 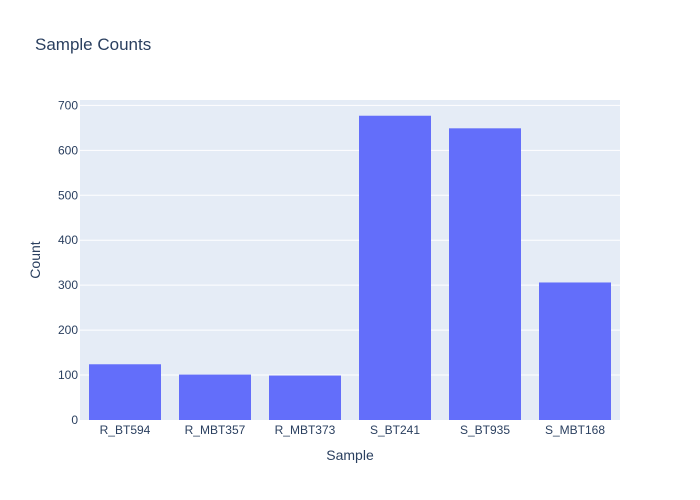 What do you see at coordinates (68, 105) in the screenshot?
I see `y-tick-label: 700` at bounding box center [68, 105].